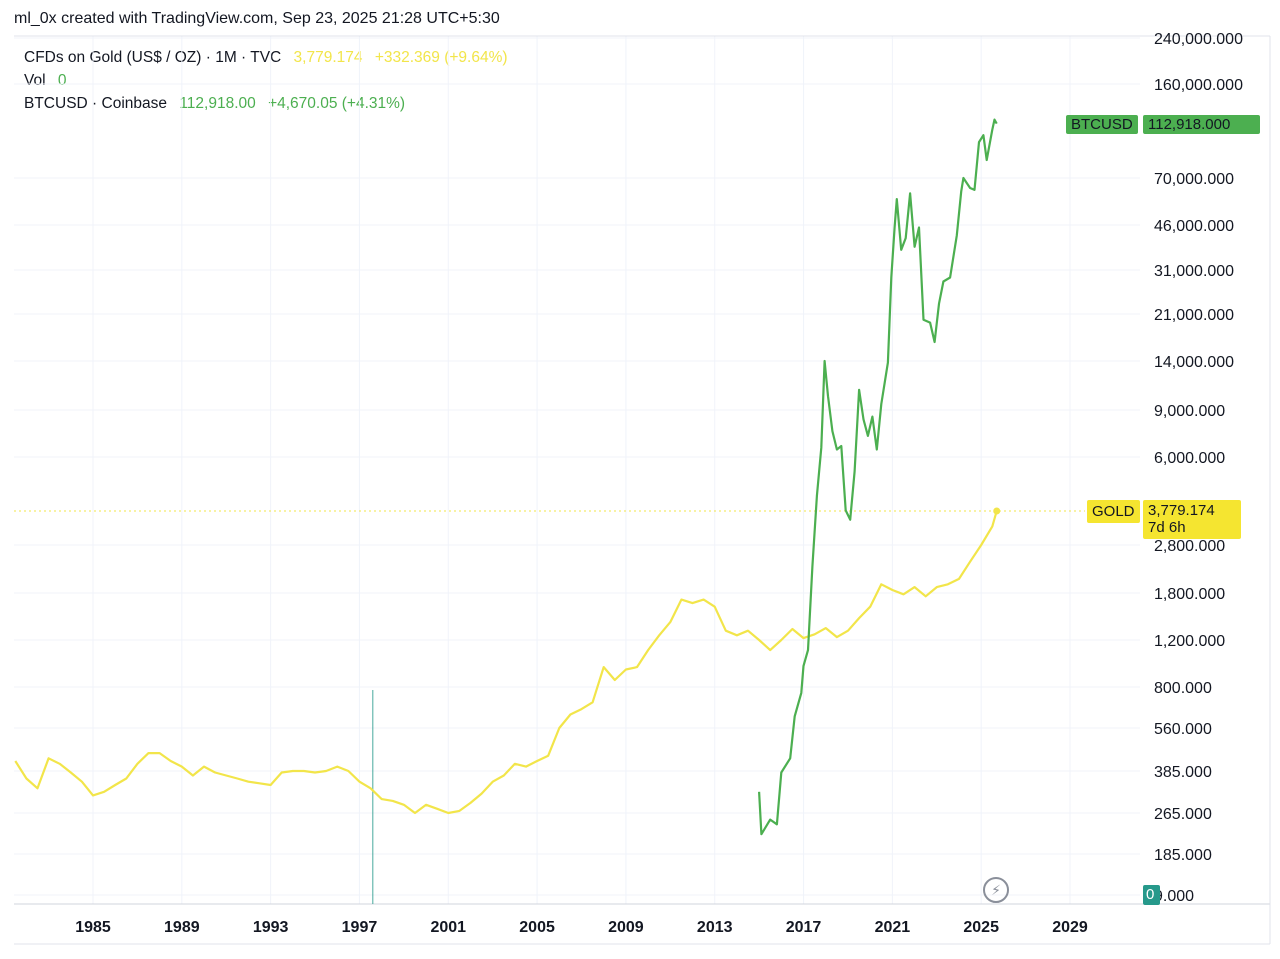 Image resolution: width=1280 pixels, height=959 pixels. I want to click on legend-vol-name: Vol, so click(35, 80).